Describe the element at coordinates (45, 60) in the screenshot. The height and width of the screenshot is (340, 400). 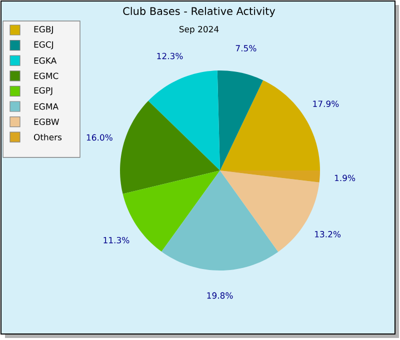
I see `legend-label: EGKA` at that location.